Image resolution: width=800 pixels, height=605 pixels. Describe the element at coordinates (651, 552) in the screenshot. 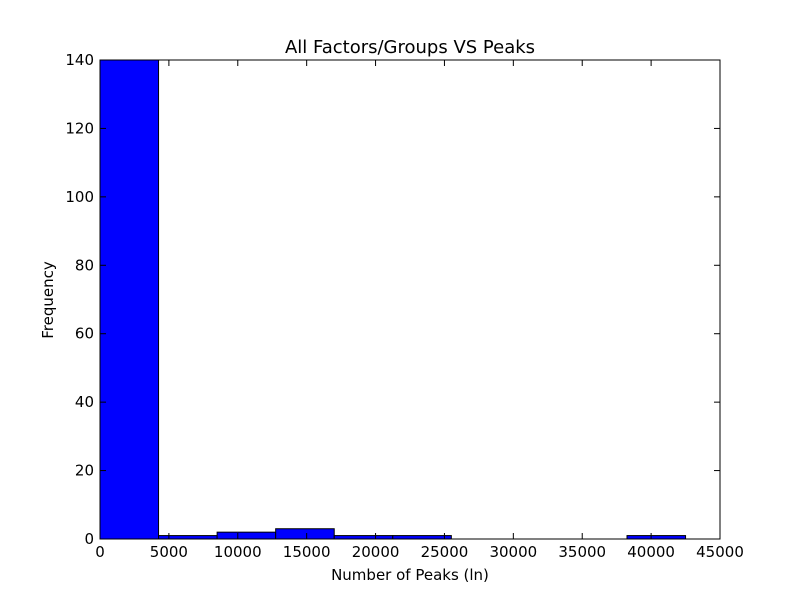

I see `x-tick-label-8: 40000` at that location.